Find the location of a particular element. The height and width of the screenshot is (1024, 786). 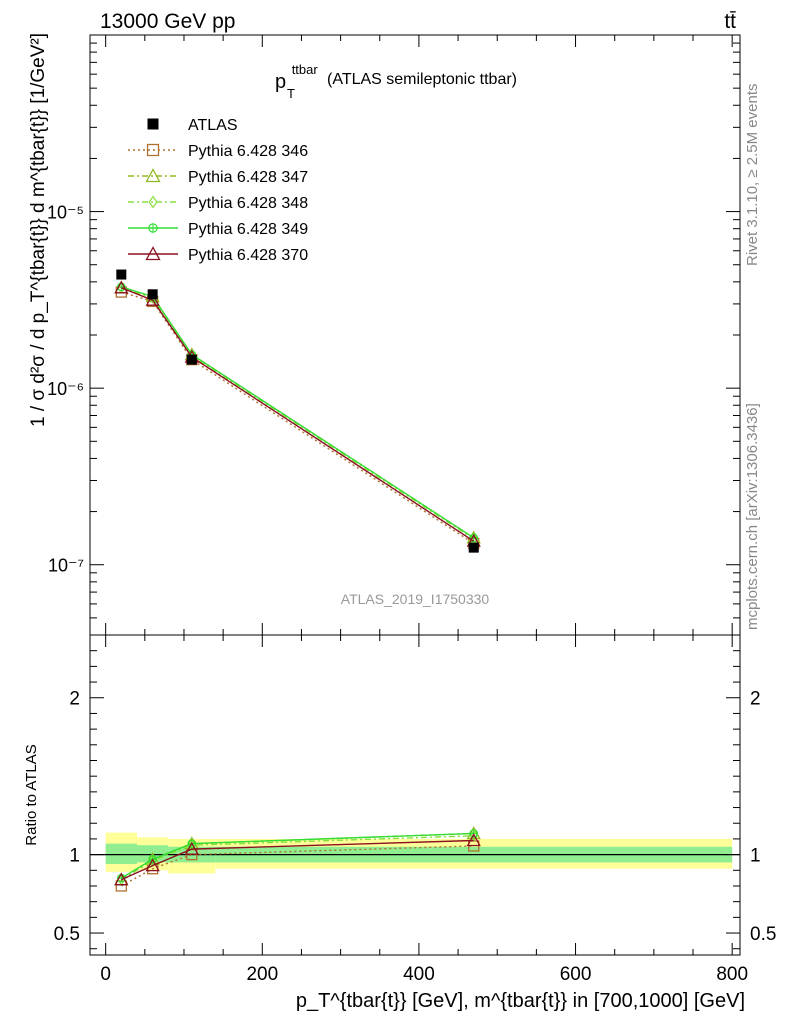

mcplots-label: mcplots.cern.ch [arXiv:1306.3436] is located at coordinates (752, 516).